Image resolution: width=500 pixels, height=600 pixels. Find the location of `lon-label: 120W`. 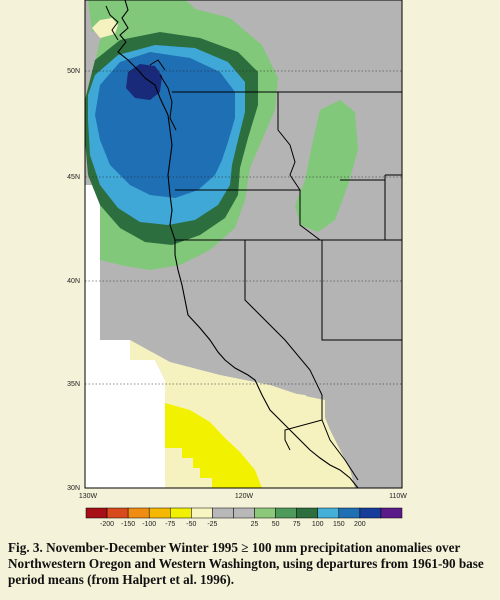

lon-label: 120W is located at coordinates (244, 496).